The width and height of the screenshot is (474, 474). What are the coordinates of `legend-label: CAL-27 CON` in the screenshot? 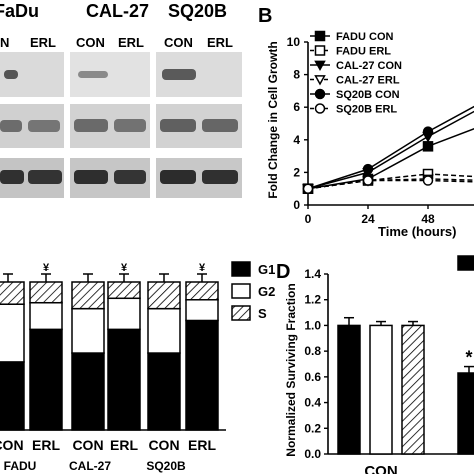 It's located at (369, 66).